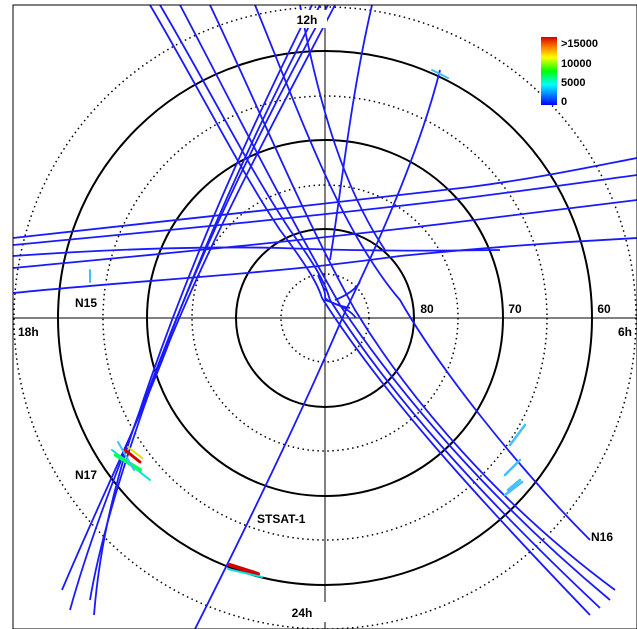 The width and height of the screenshot is (637, 629). I want to click on colorbar-label-10000: 10000, so click(576, 64).